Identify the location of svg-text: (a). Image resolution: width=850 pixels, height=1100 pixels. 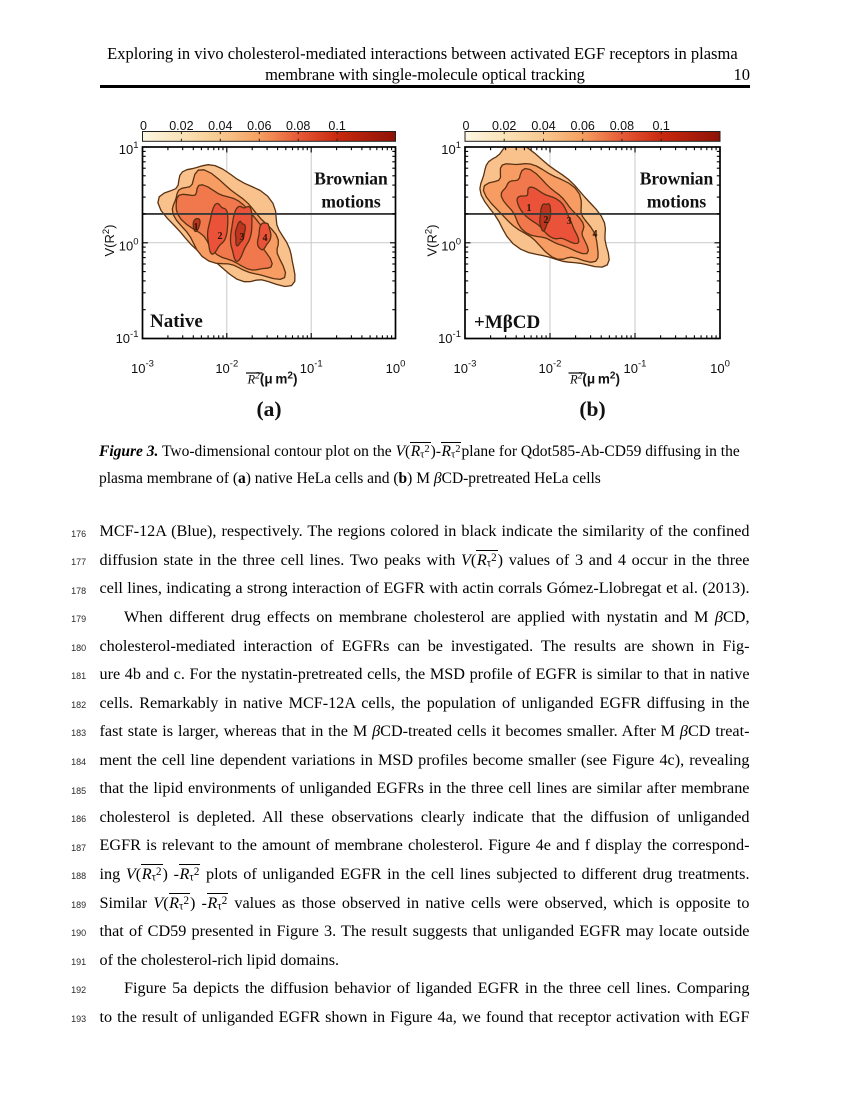
(268, 409).